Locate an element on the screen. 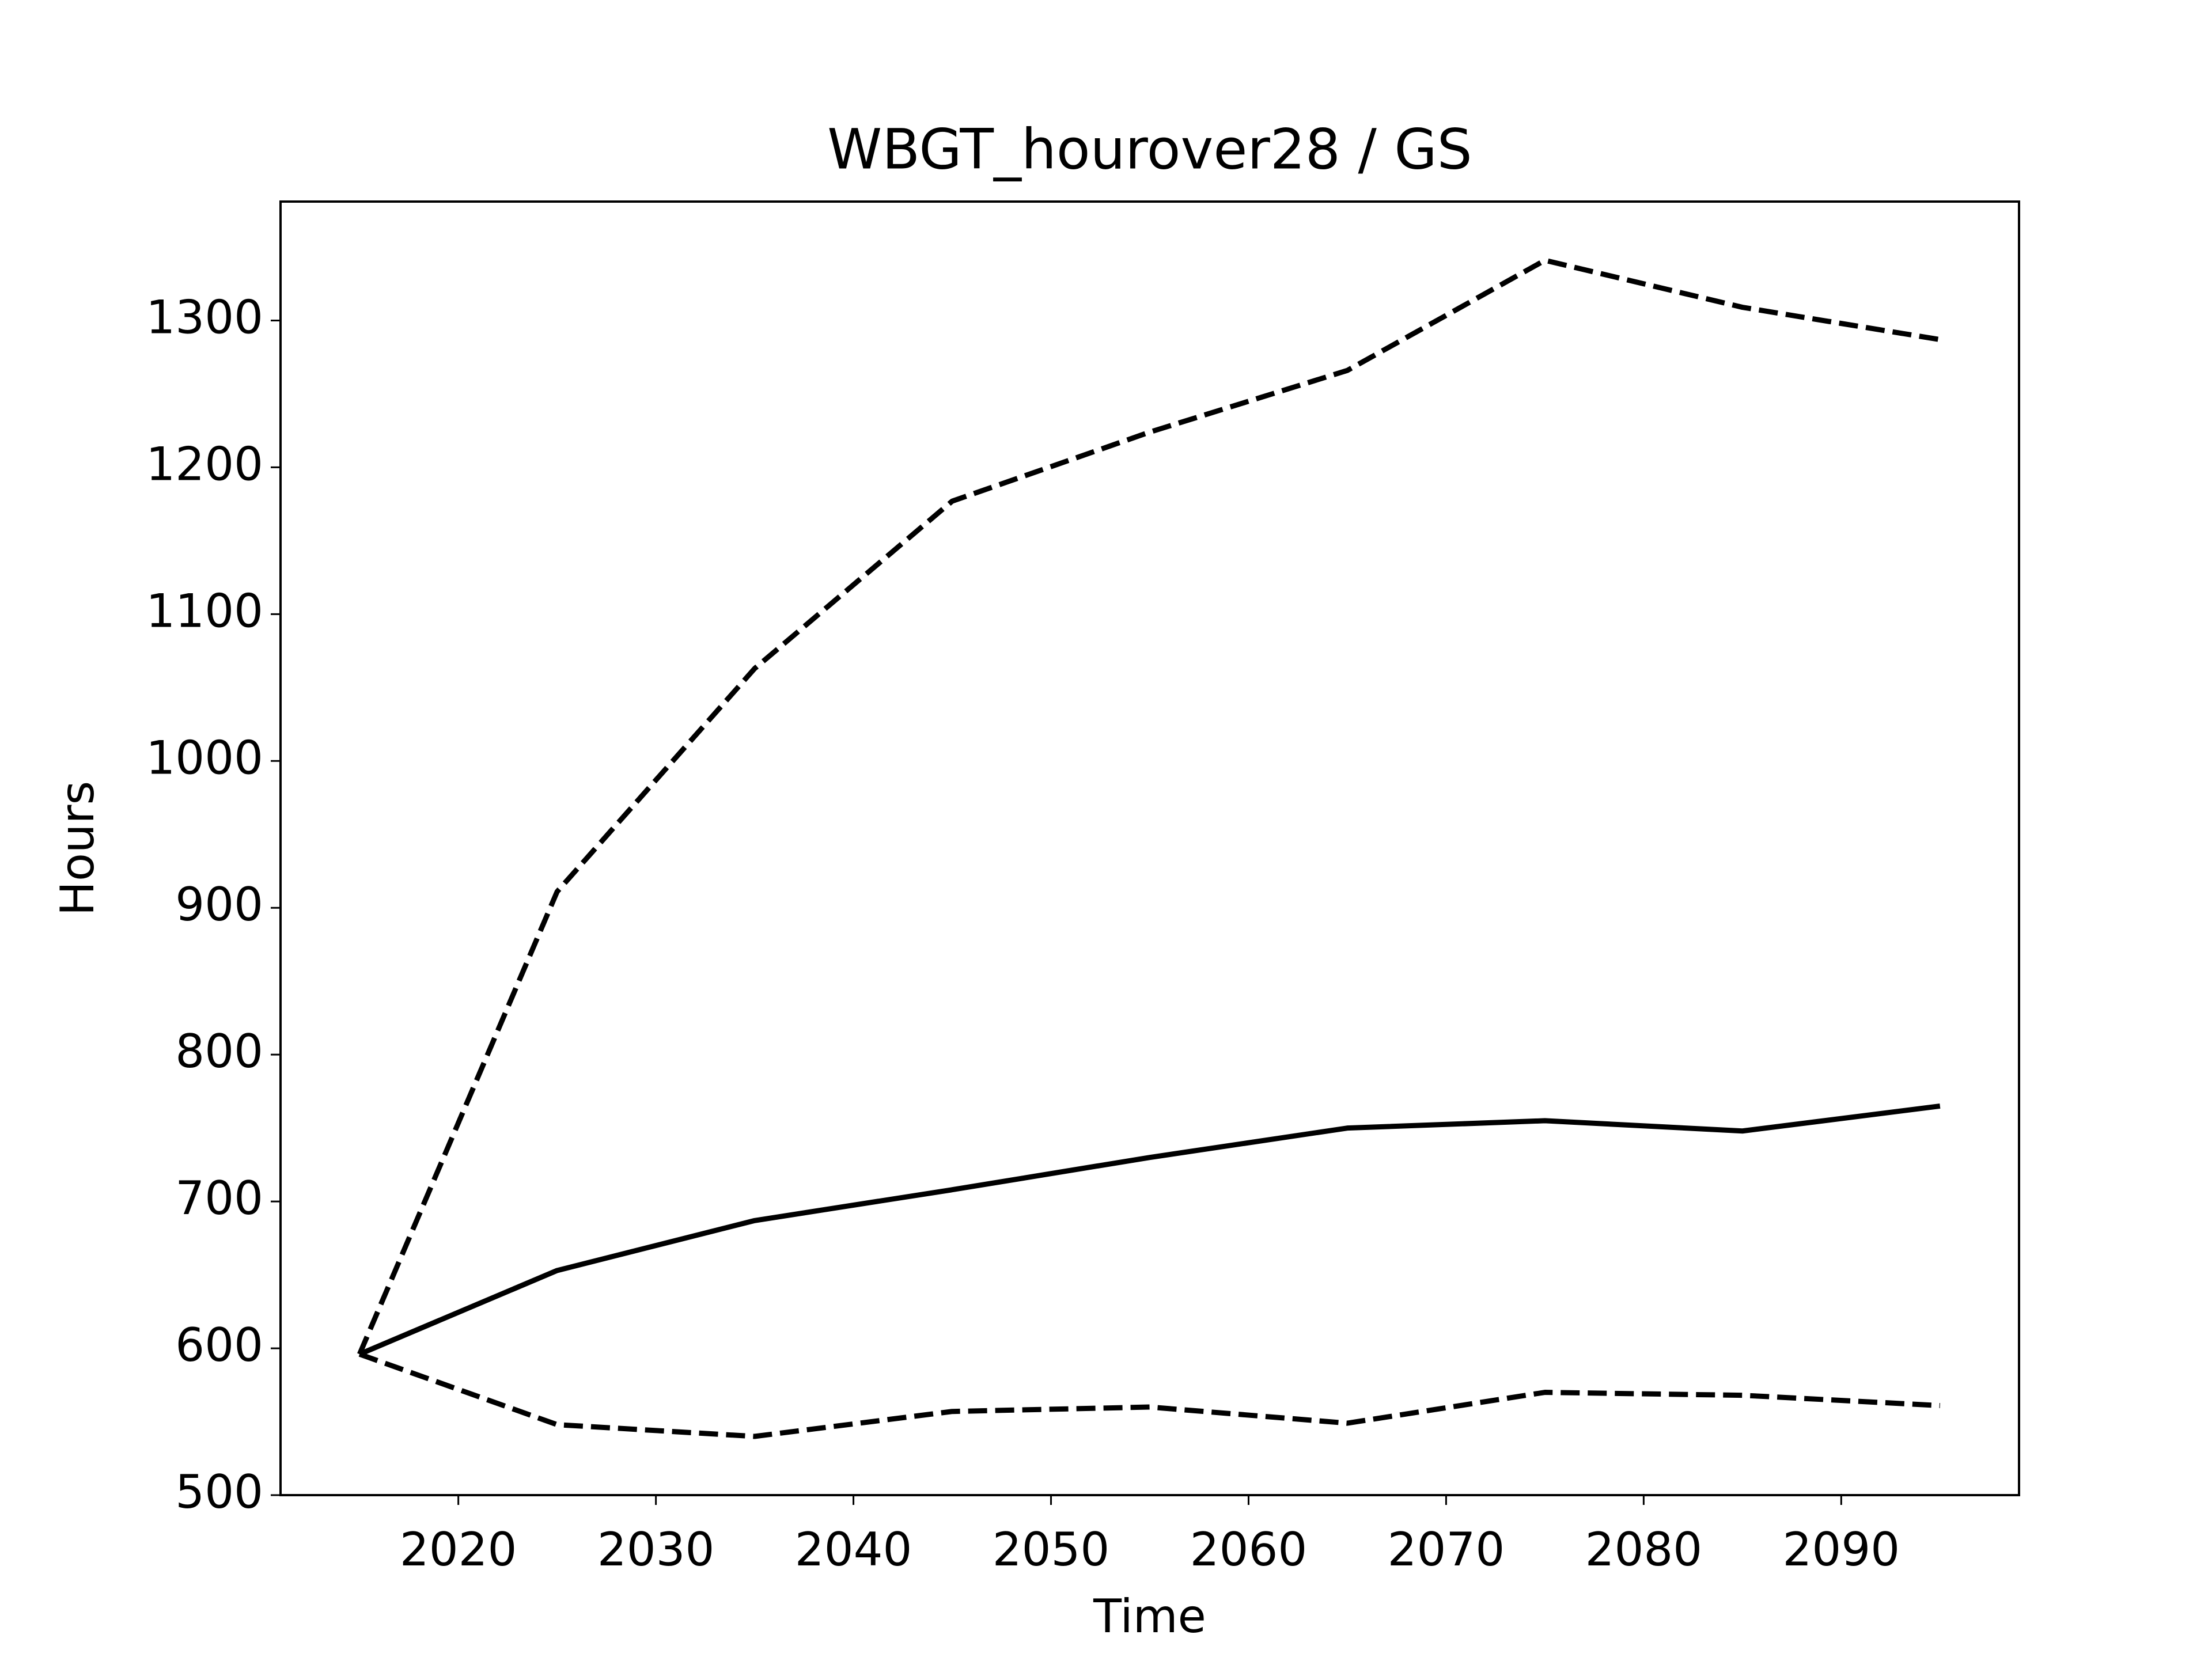 This screenshot has width=2212, height=1661. x-tick-label: 2080 is located at coordinates (1644, 1549).